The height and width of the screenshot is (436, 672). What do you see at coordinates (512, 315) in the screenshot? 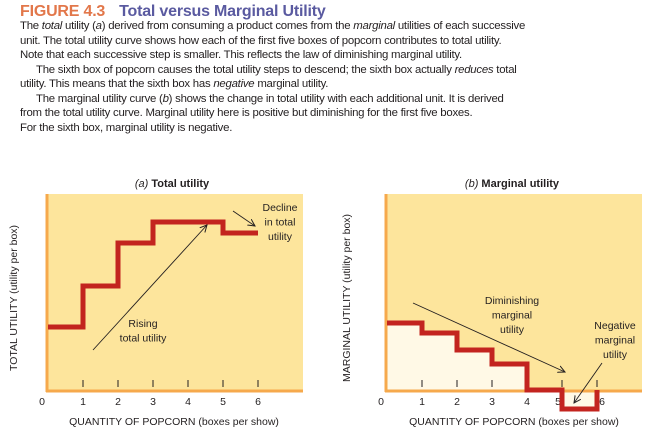
I see `annotation-label: Diminishing marginal utility` at bounding box center [512, 315].